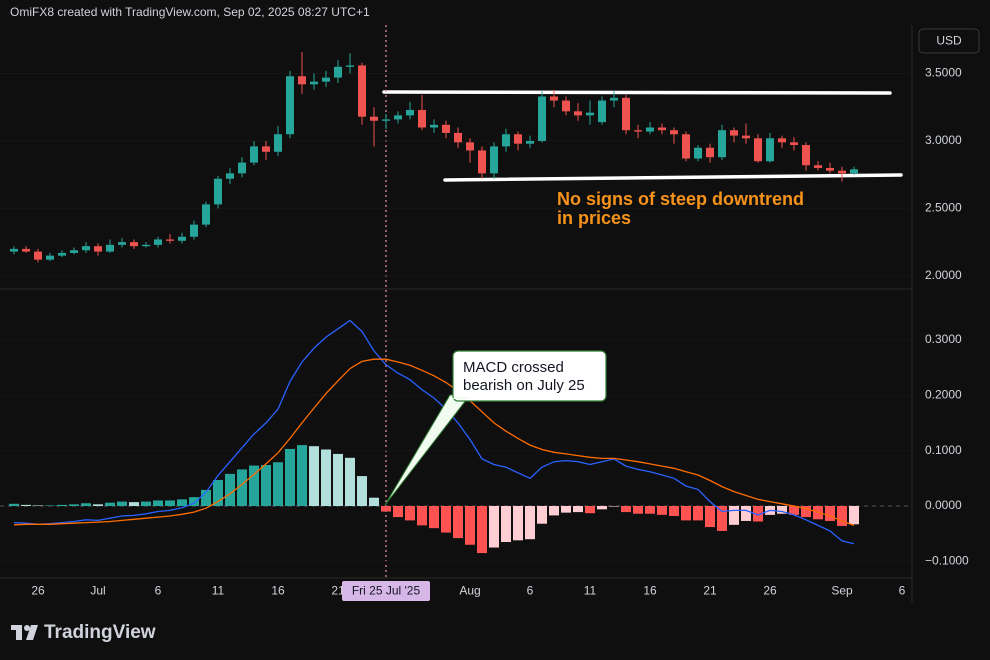  Describe the element at coordinates (218, 591) in the screenshot. I see `x-tick-label: 11` at that location.